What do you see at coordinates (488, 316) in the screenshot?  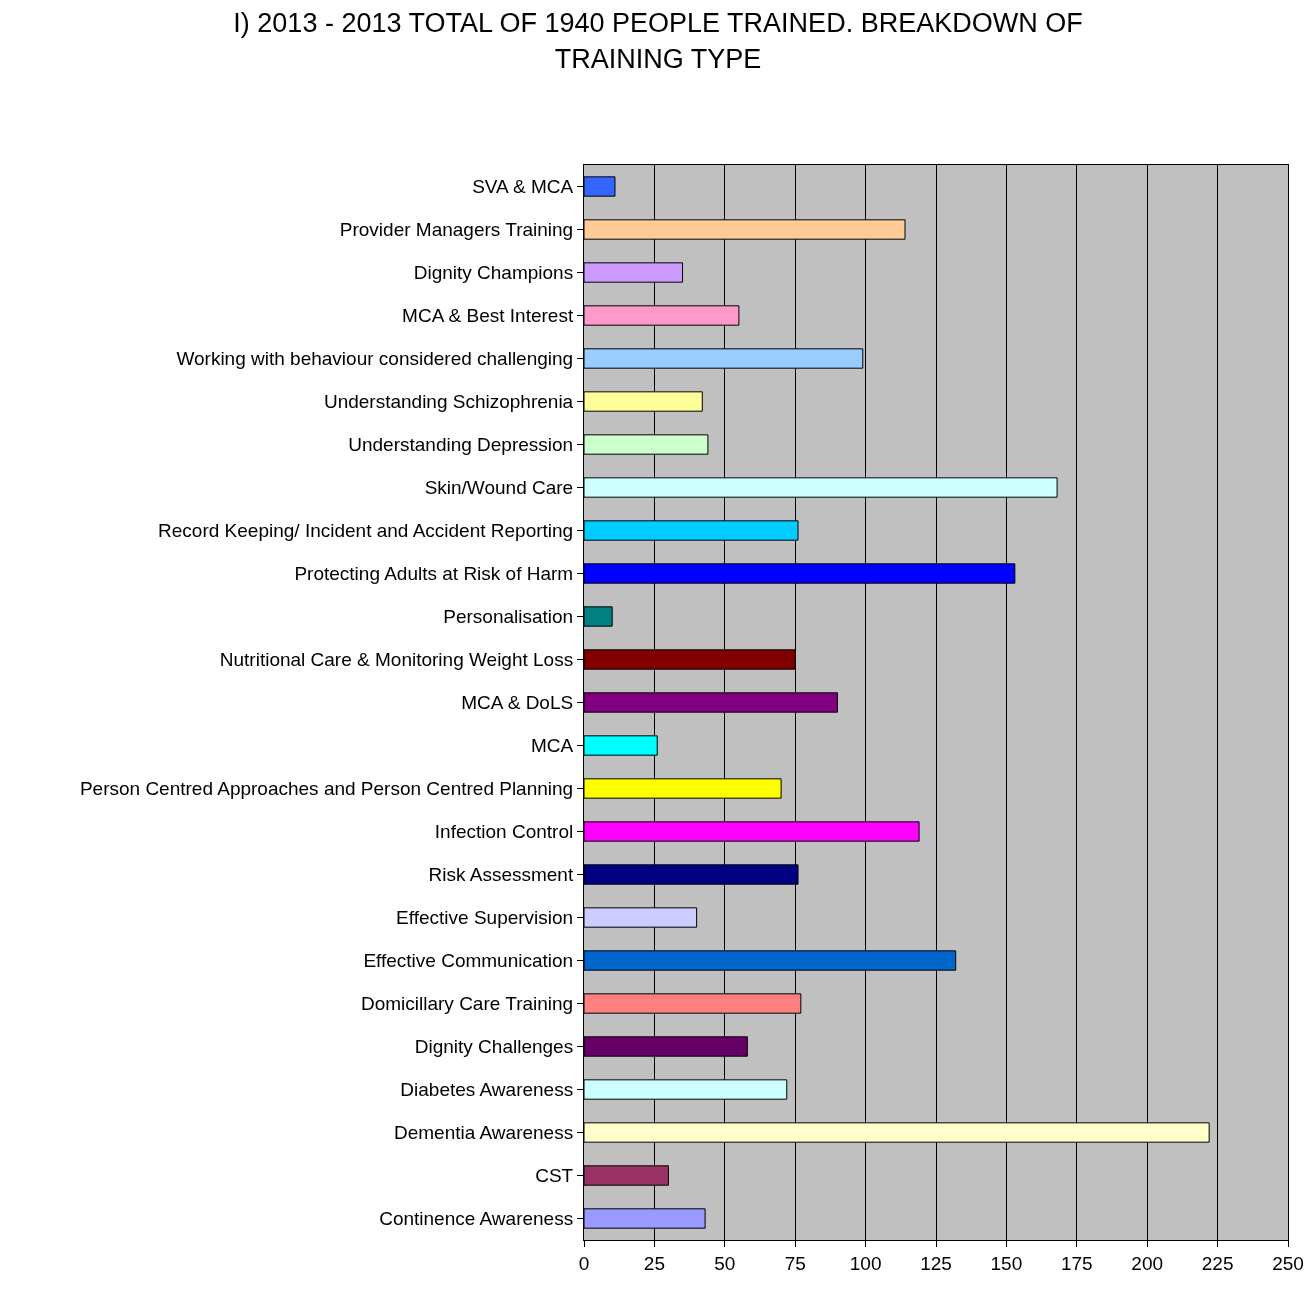 I see `y-tick-label: MCA & Best Interest` at bounding box center [488, 316].